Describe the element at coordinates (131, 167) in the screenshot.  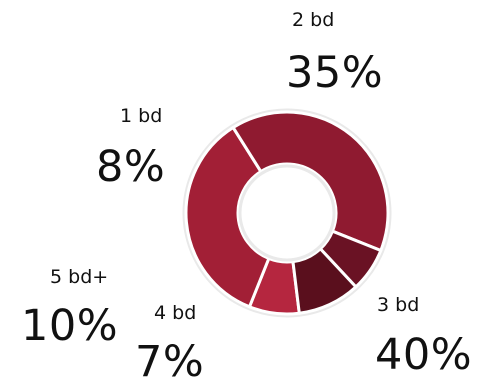
I see `percent-label-1bd: 8%` at that location.